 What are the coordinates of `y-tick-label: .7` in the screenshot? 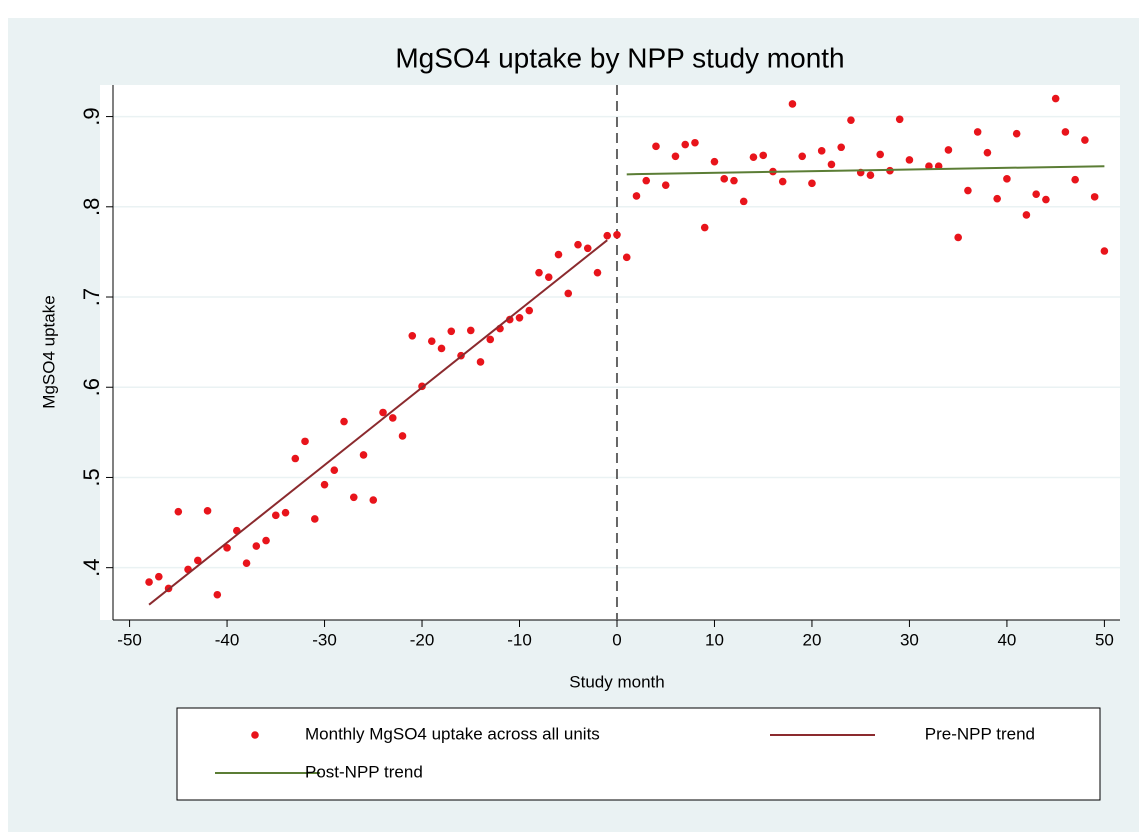 It's located at (91, 297).